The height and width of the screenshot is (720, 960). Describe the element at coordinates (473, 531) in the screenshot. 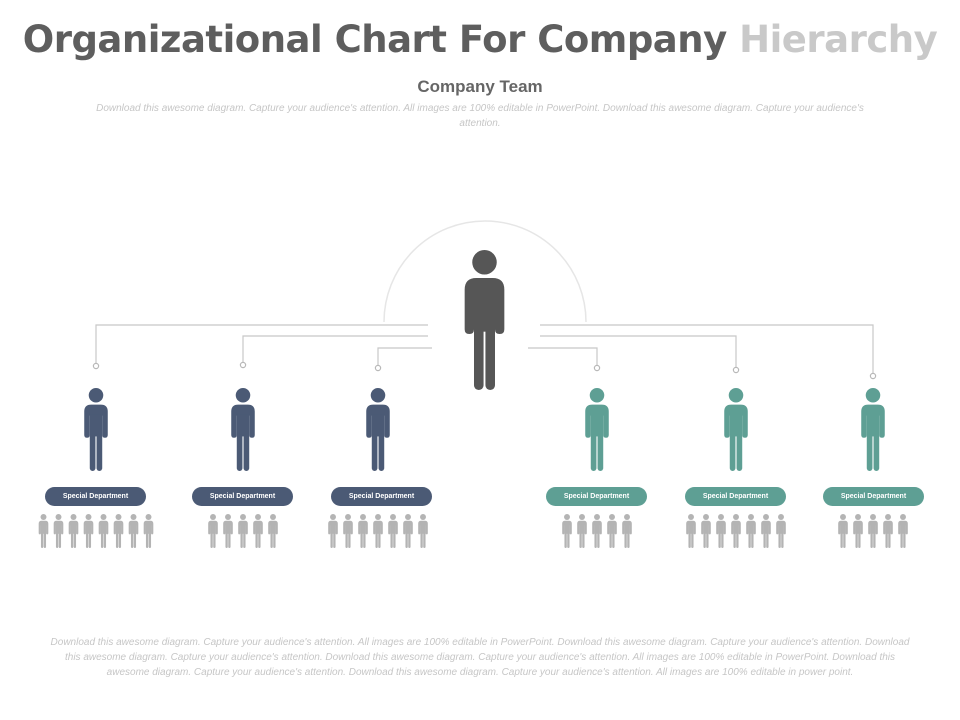

I see `team-members` at that location.